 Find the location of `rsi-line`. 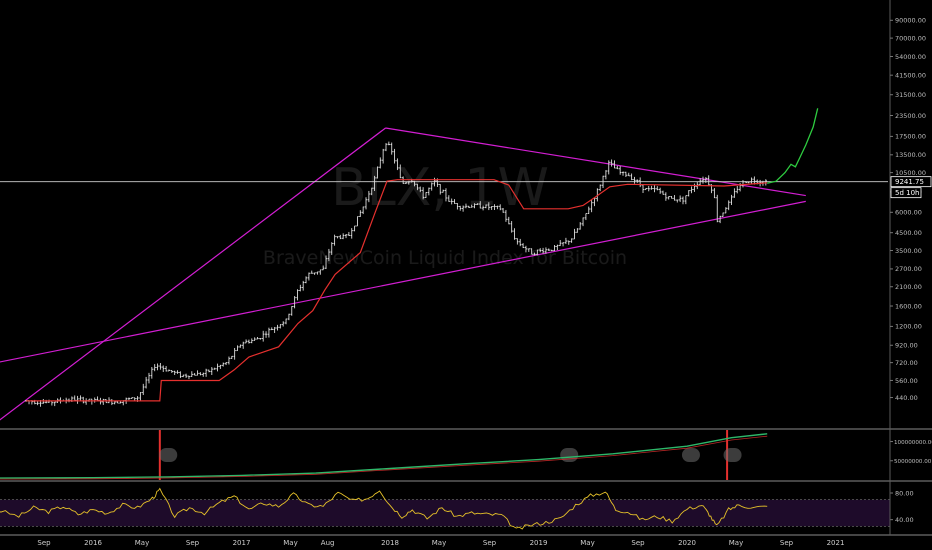

rsi-line is located at coordinates (384, 508).